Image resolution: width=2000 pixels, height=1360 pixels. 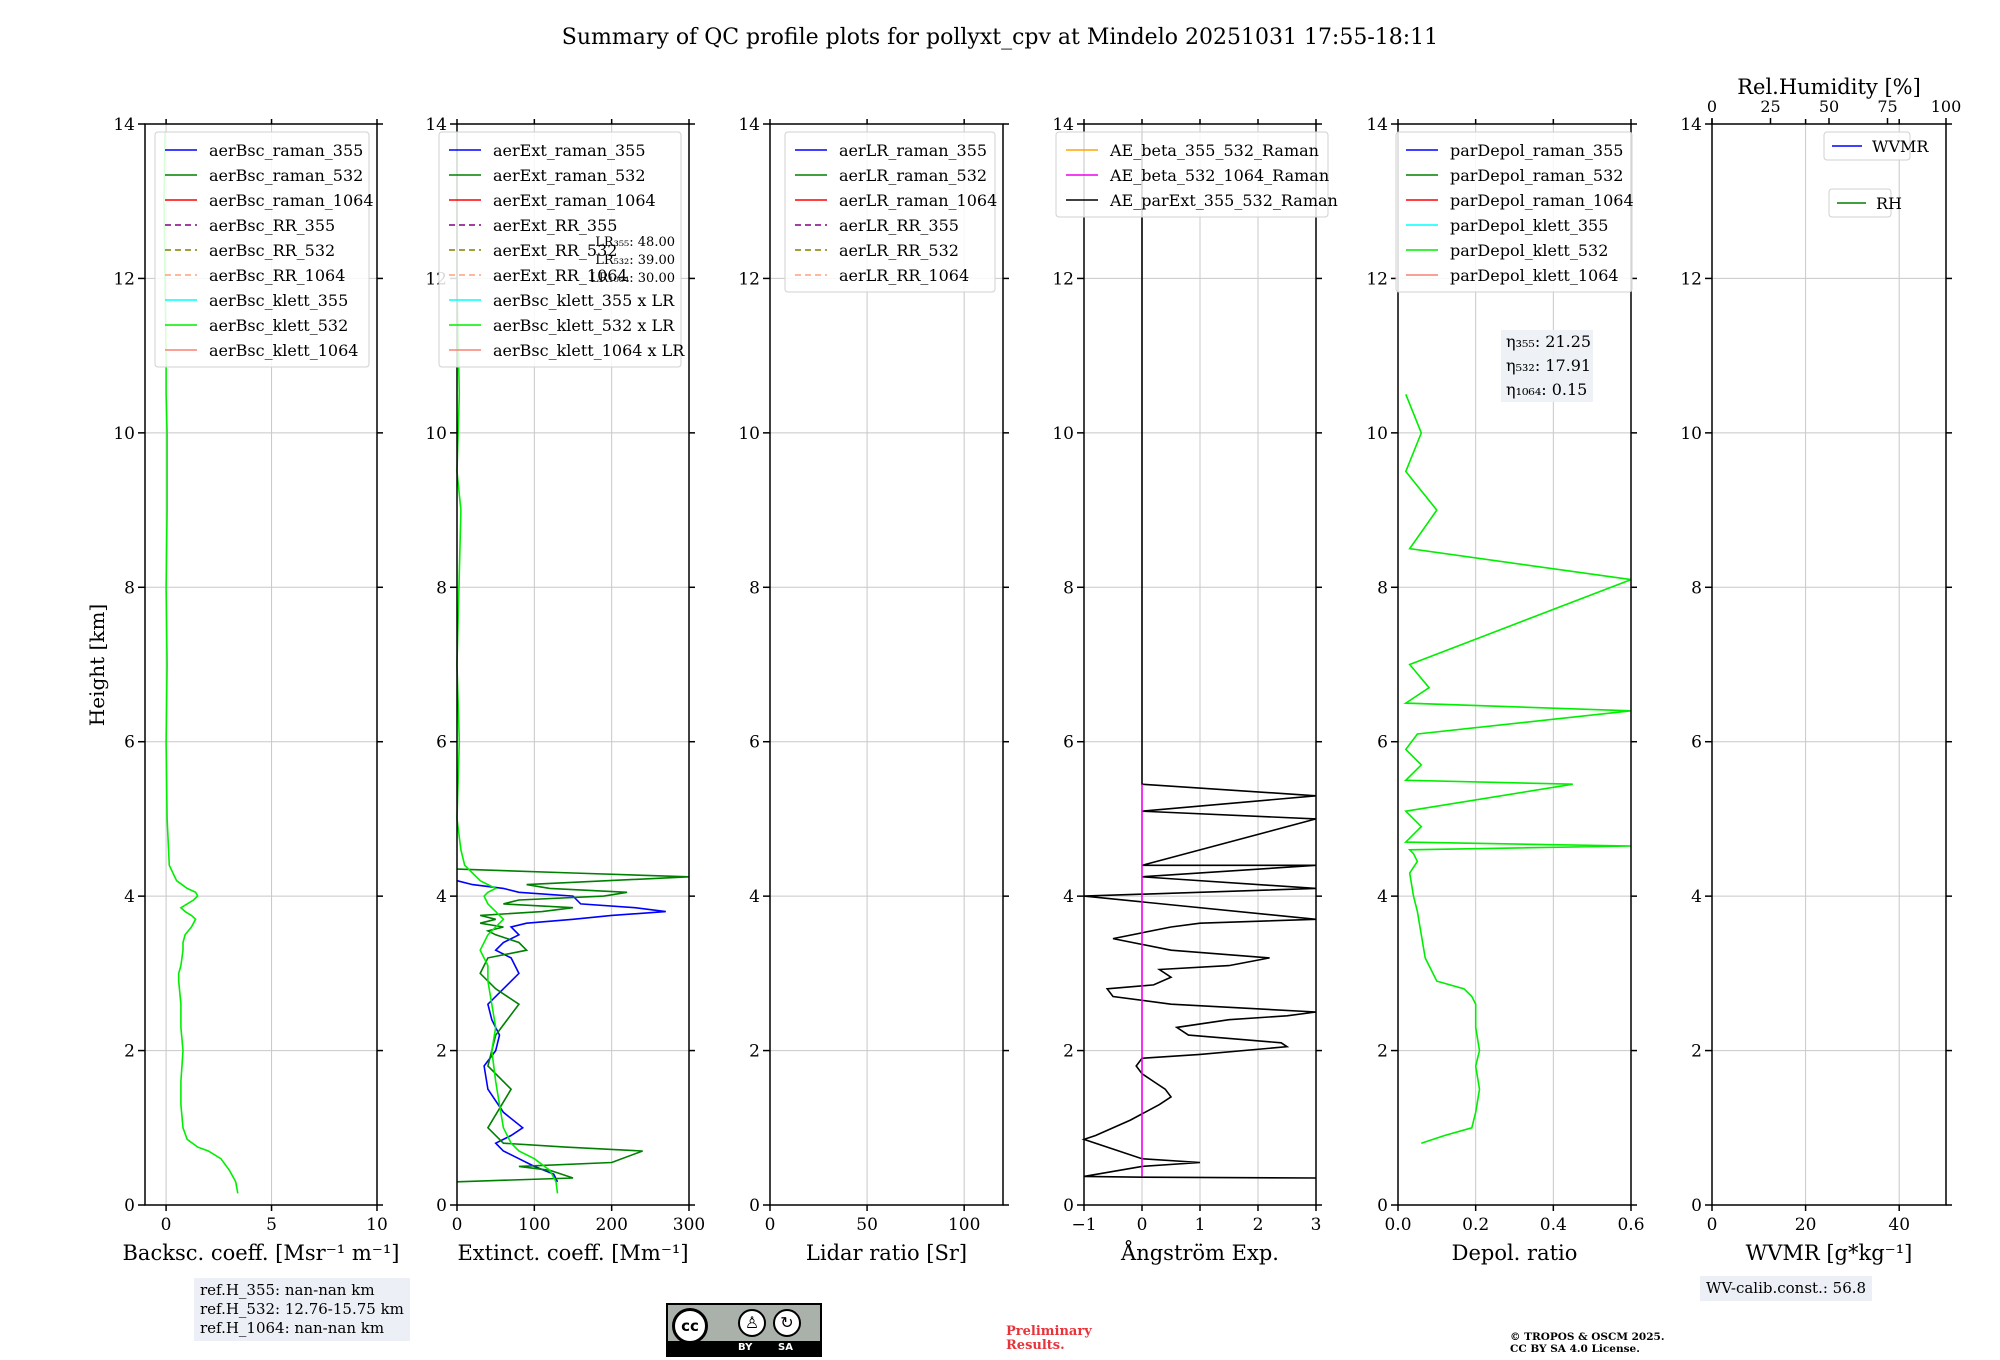 What do you see at coordinates (569, 175) in the screenshot?
I see `legend-label: aerExt_raman_532` at bounding box center [569, 175].